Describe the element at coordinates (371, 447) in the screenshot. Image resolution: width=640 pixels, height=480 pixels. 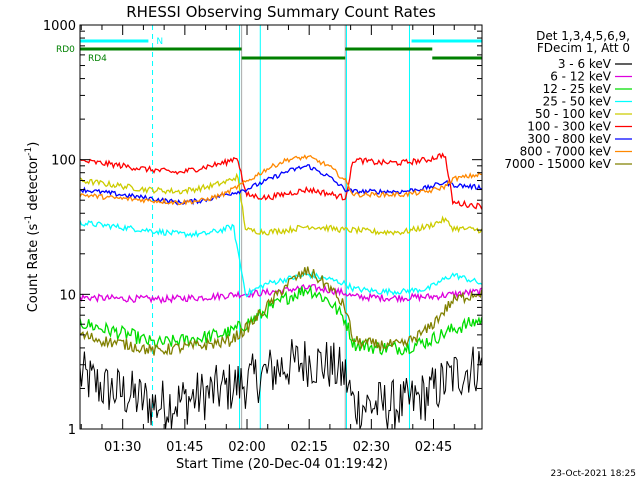
I see `x-tick-label-4: 02:30` at that location.